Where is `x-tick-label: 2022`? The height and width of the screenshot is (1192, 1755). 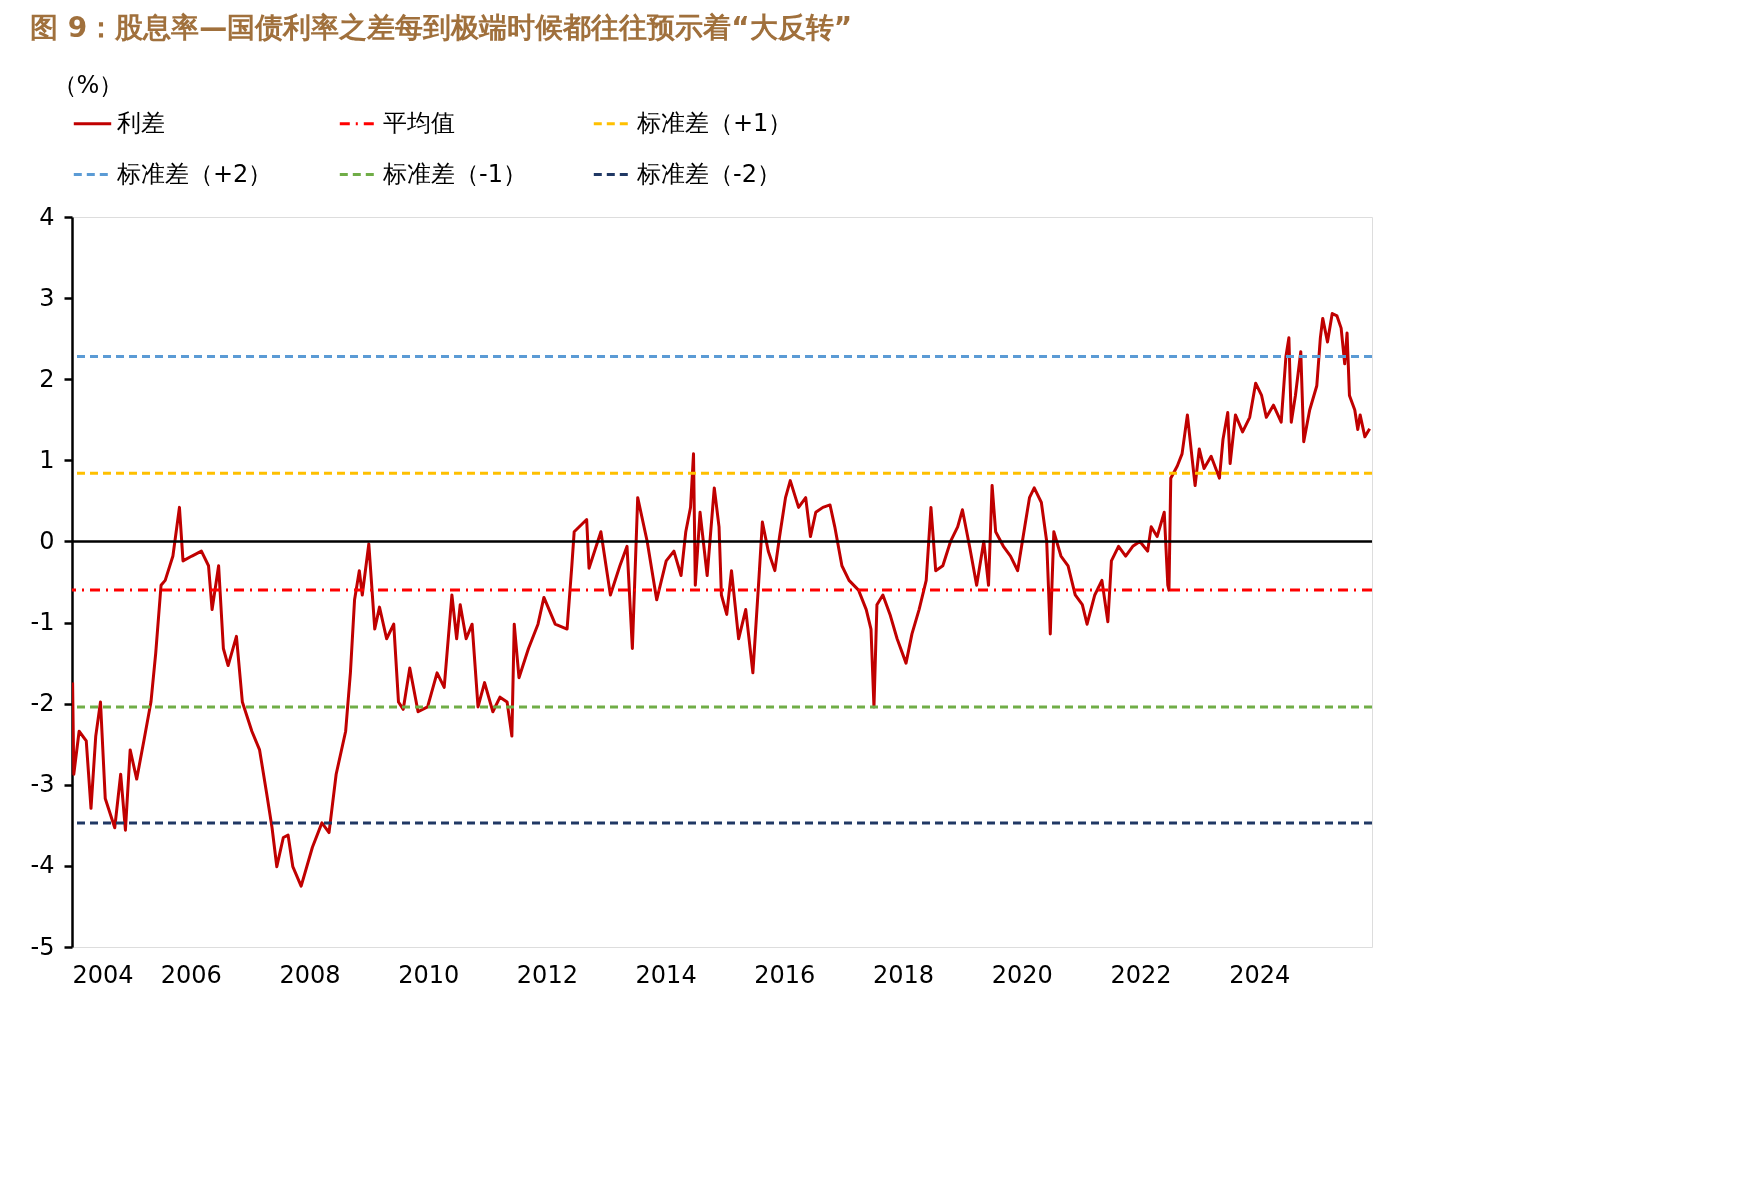
x-tick-label: 2022 is located at coordinates (1141, 974).